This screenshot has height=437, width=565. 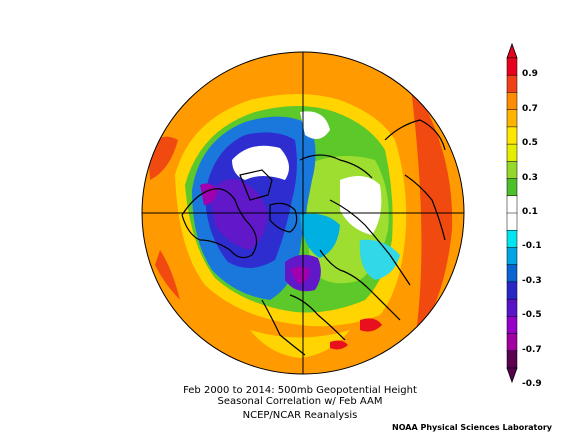 I want to click on caption-source: NCEP/NCAR Reanalysis, so click(x=300, y=415).